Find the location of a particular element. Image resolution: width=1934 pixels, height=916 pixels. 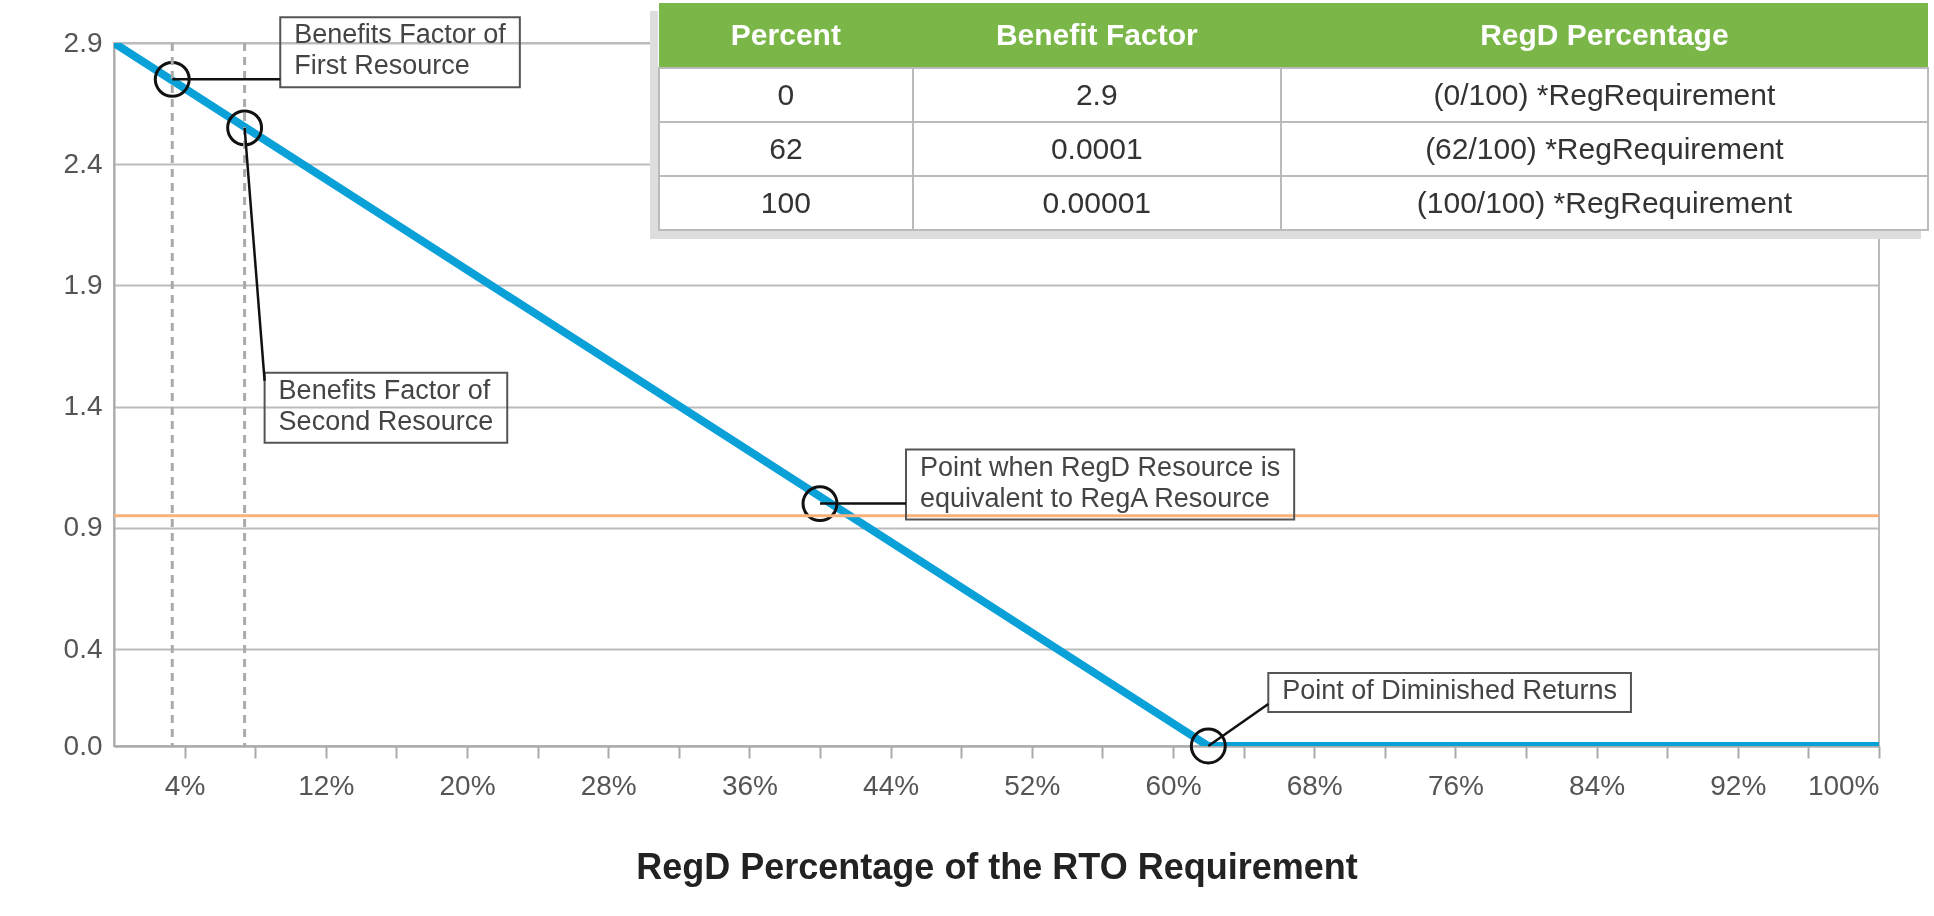

category-label: RegD Percentage is located at coordinates (1604, 35).